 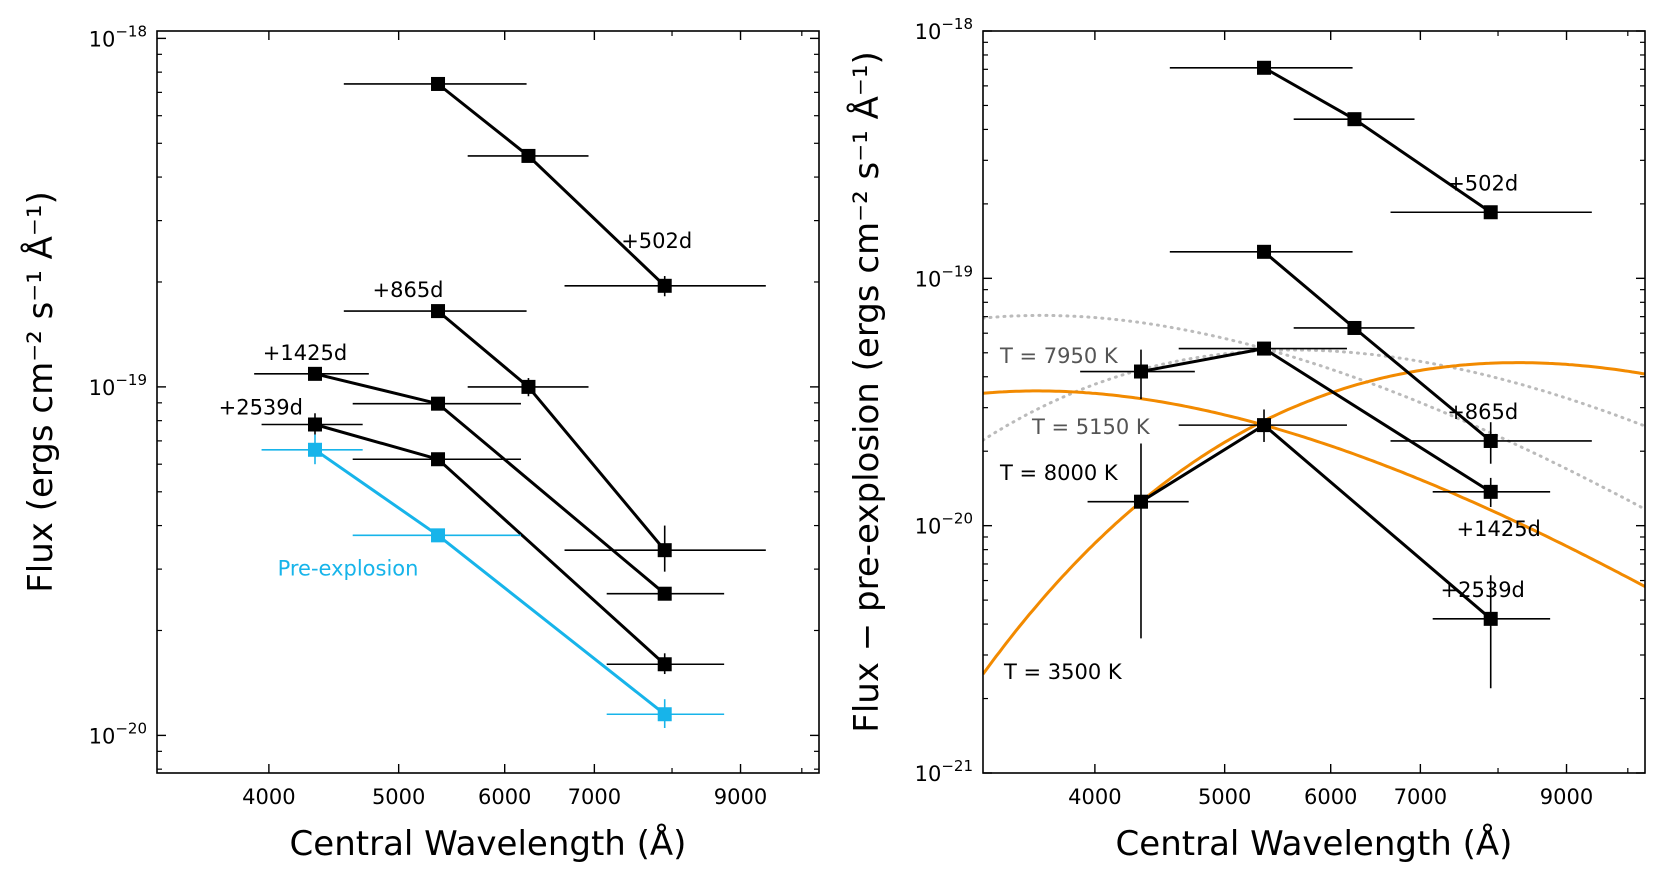 I want to click on y-tick-exp: −21, so click(x=957, y=766).